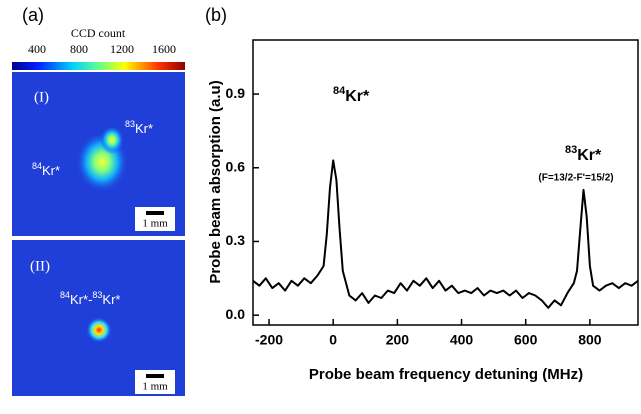 The image size is (641, 414). Describe the element at coordinates (40, 266) in the screenshot. I see `image-label: (II)` at that location.